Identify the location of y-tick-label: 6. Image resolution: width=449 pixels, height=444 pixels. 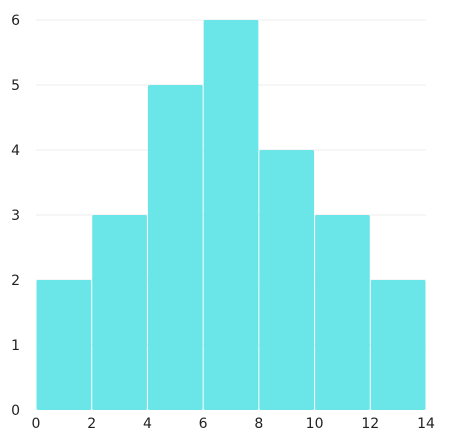
(15, 21).